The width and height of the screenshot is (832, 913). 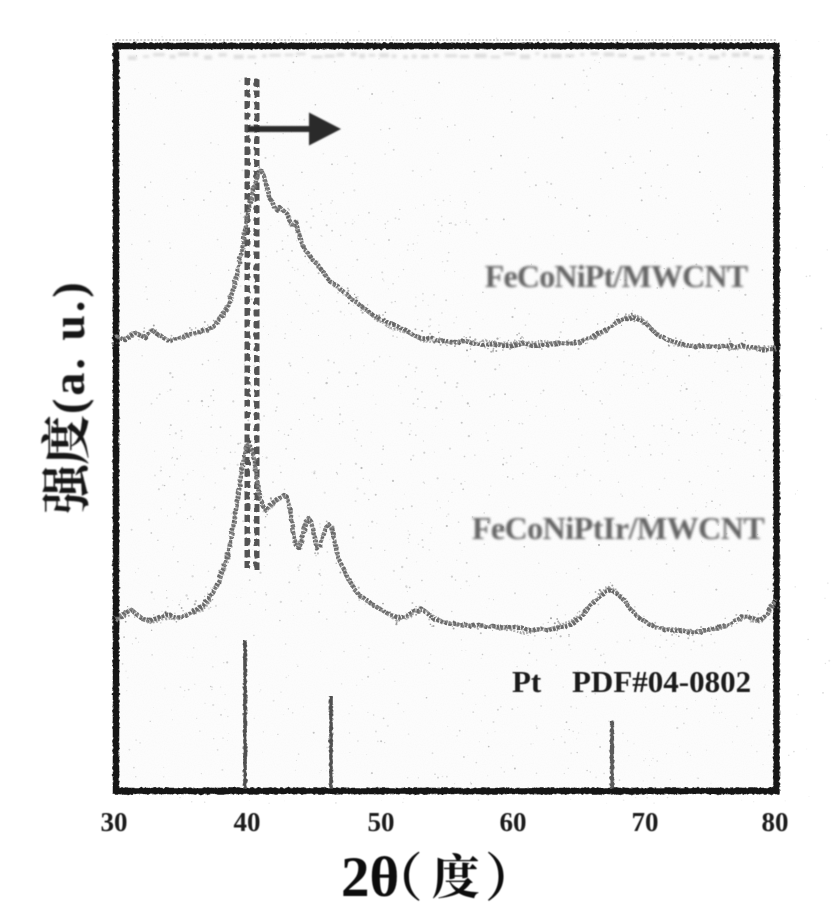 What do you see at coordinates (381, 822) in the screenshot?
I see `svg-text: 50` at bounding box center [381, 822].